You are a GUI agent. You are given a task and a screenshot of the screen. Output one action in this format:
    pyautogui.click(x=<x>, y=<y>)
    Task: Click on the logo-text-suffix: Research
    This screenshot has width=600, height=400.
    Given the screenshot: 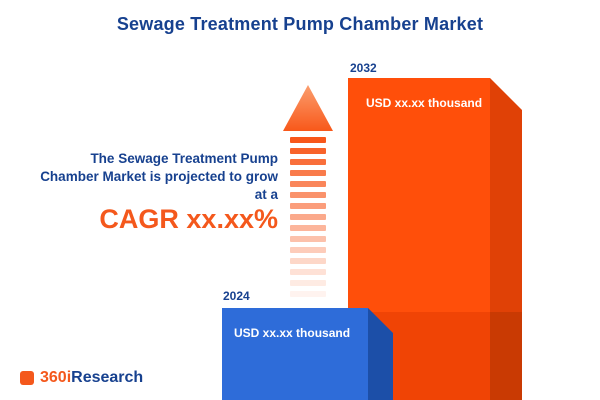 What is the action you would take?
    pyautogui.click(x=107, y=377)
    